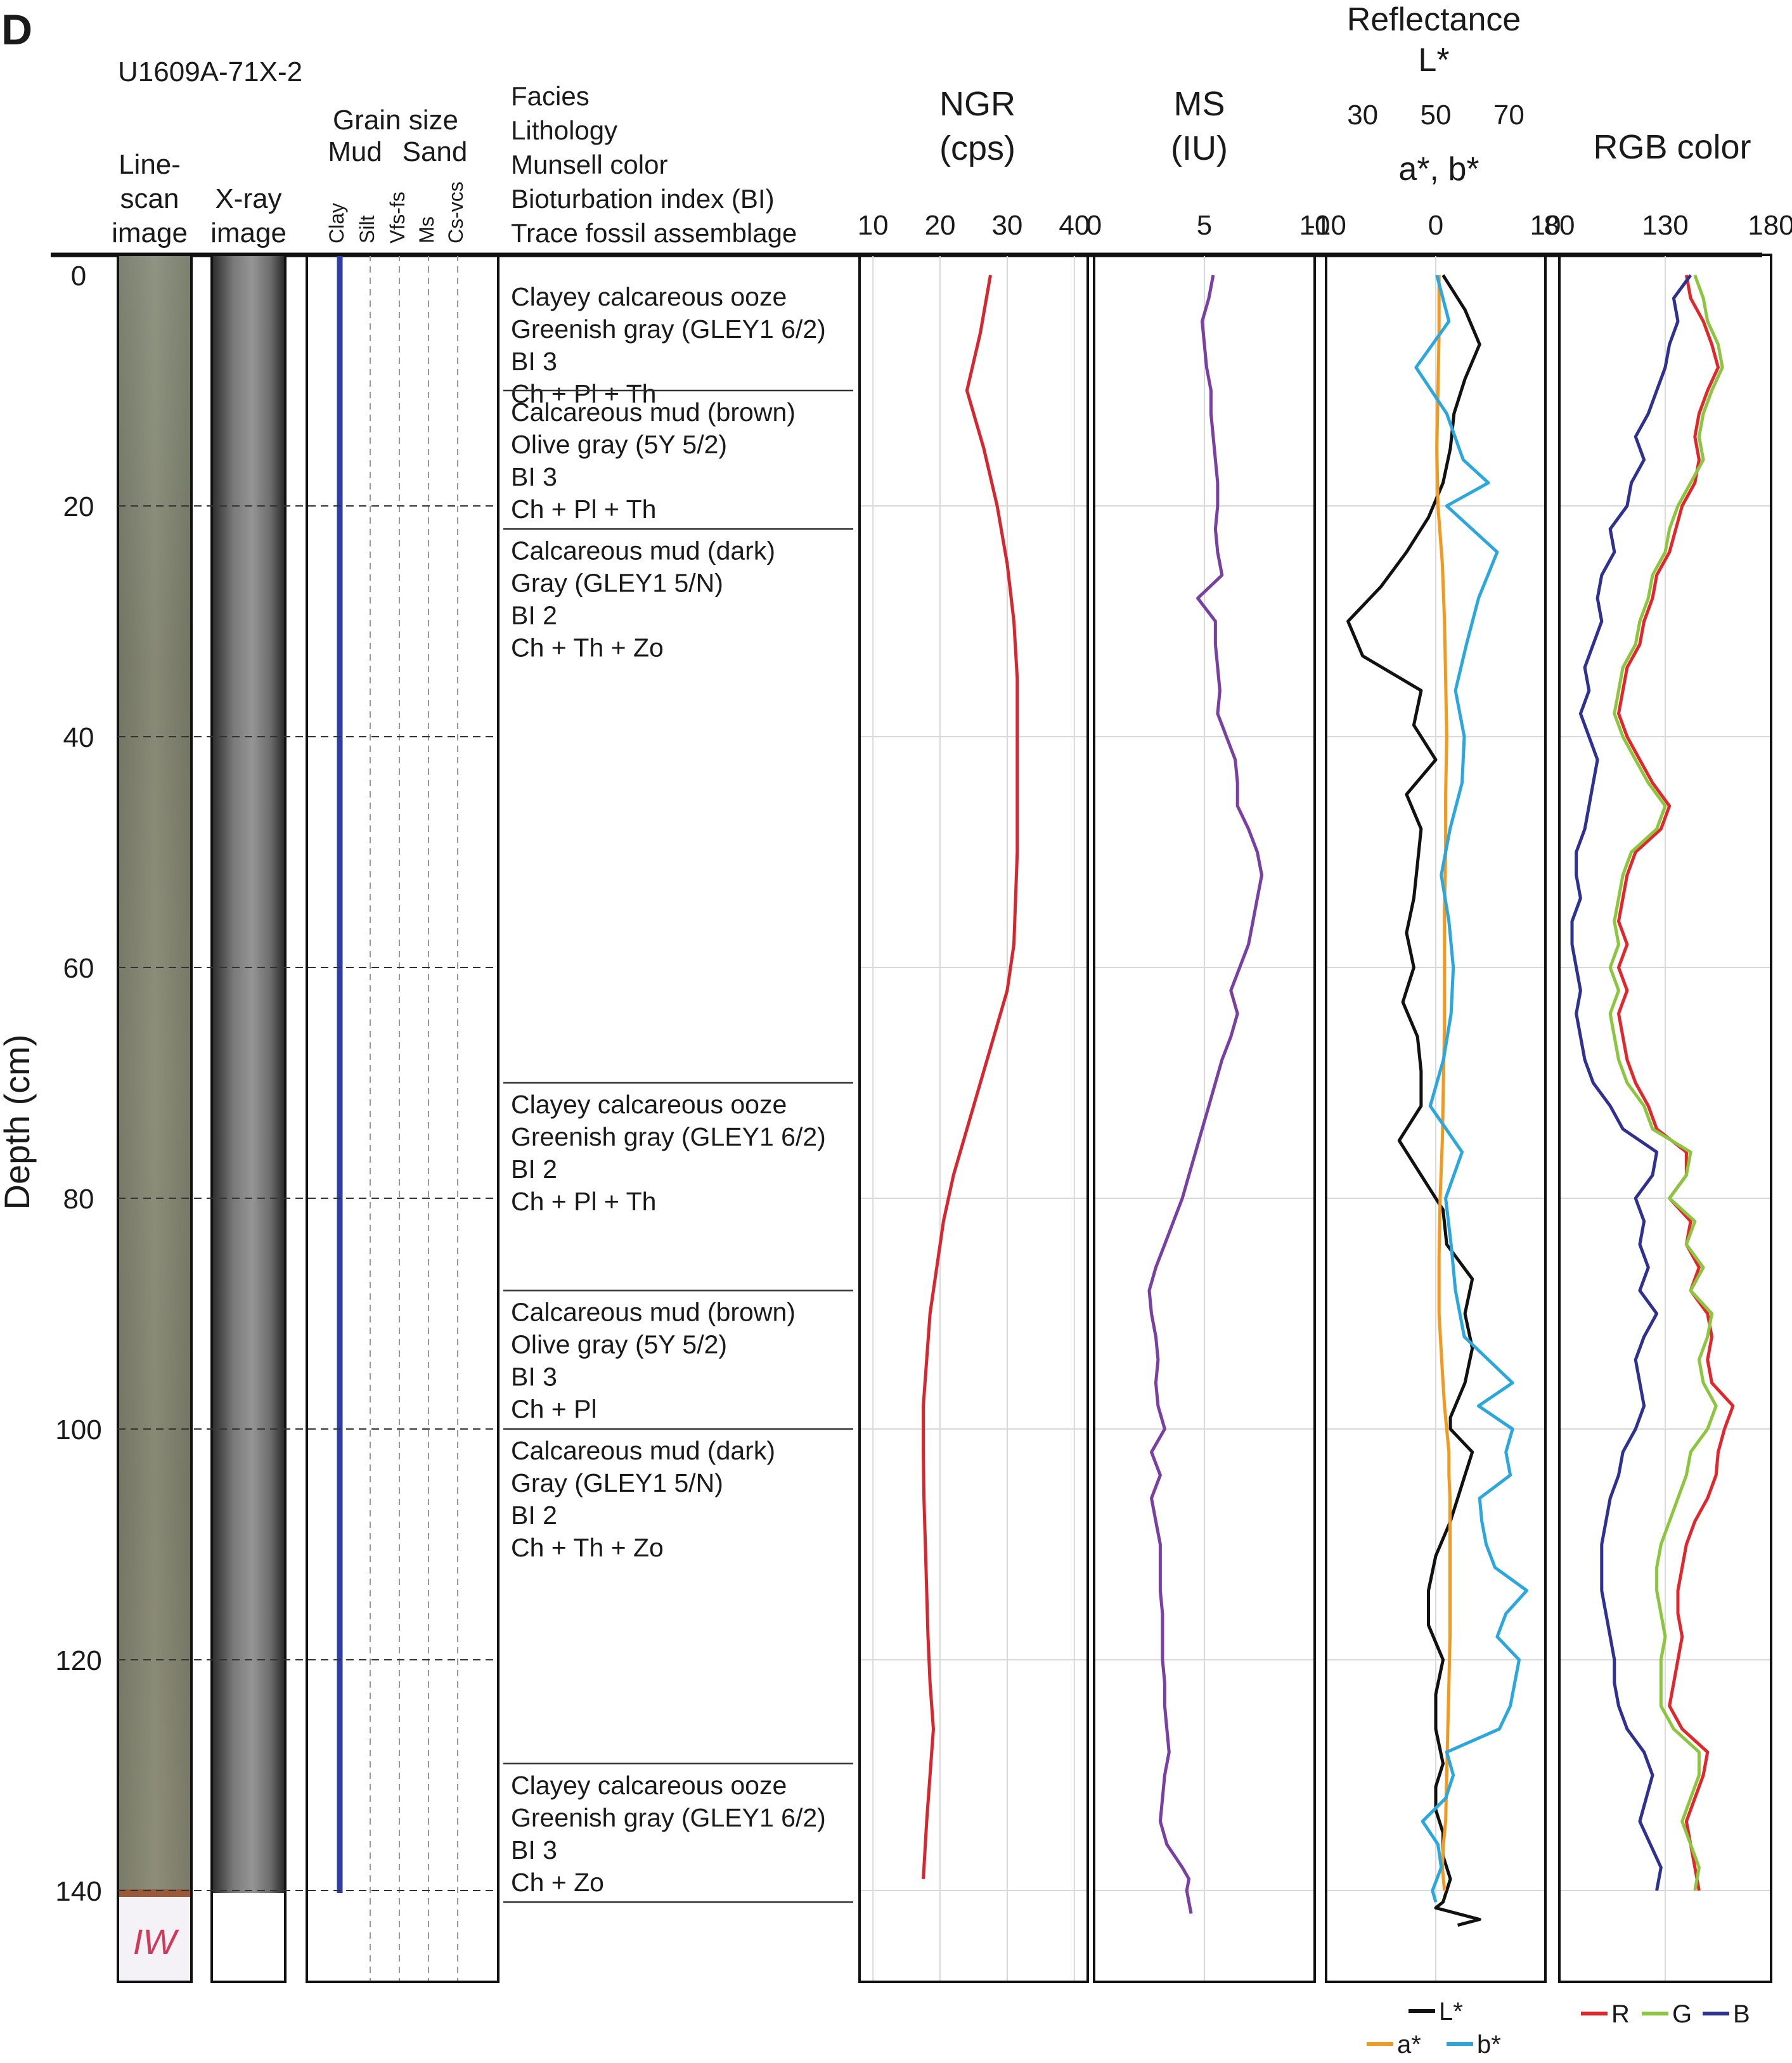 The height and width of the screenshot is (2063, 1792). Describe the element at coordinates (534, 1169) in the screenshot. I see `facies-unit-4-line-3: BI 2` at that location.